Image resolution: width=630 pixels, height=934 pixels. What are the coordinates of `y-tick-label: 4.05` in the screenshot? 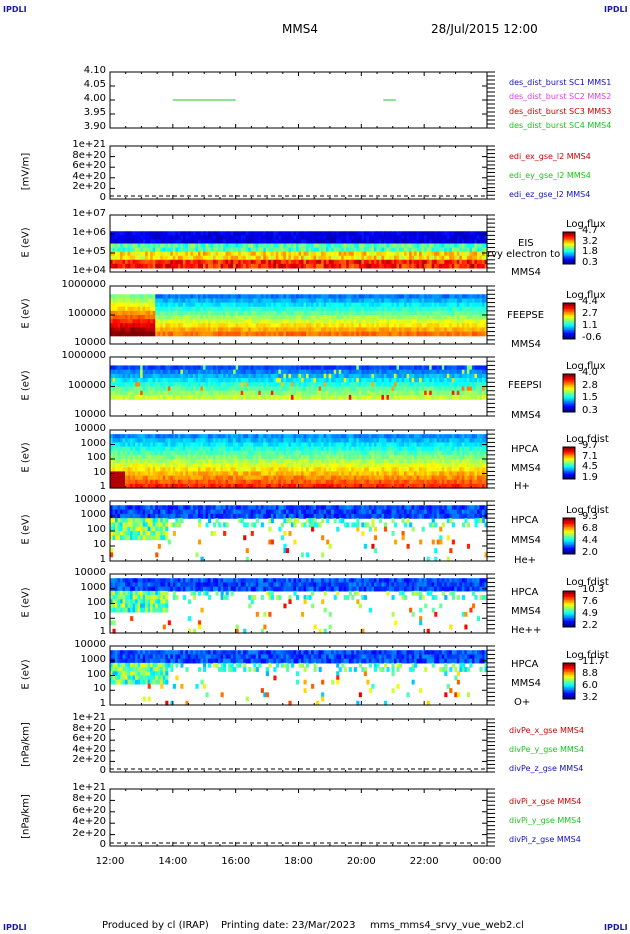 It's located at (94, 84).